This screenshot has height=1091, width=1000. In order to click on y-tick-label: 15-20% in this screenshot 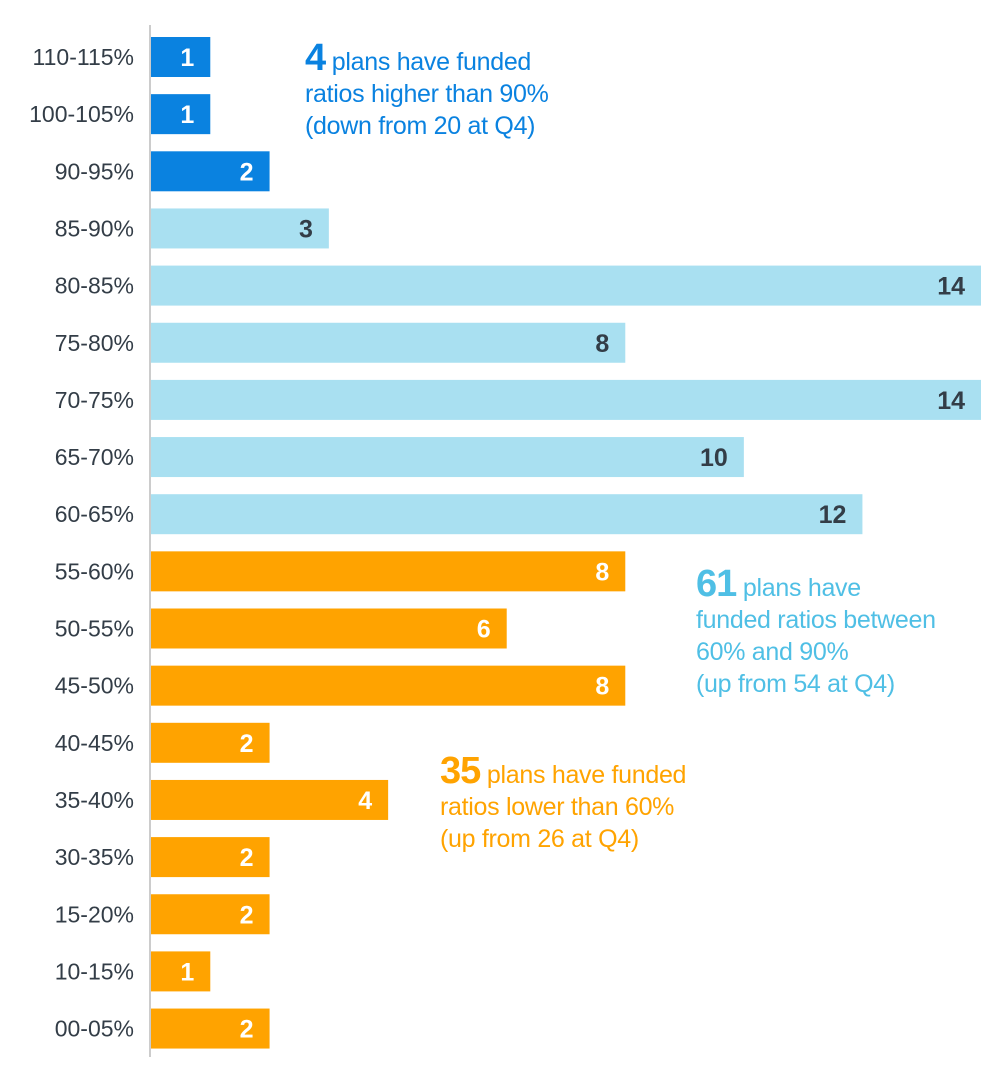, I will do `click(94, 914)`.